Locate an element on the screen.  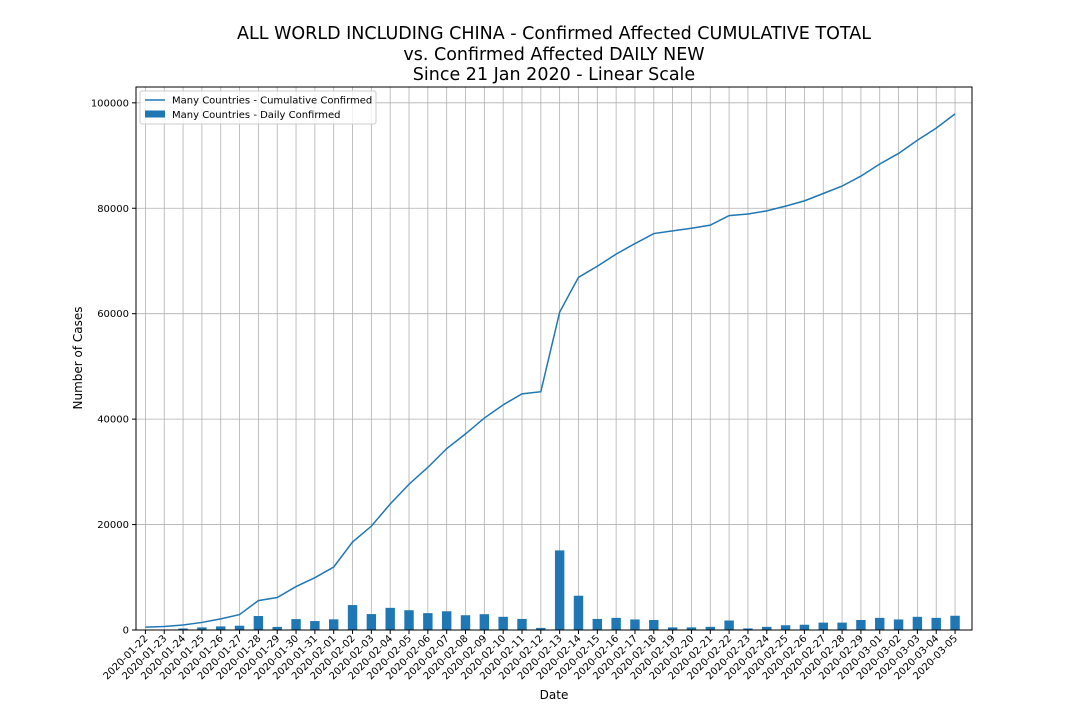
chart-title-line-3: Since 21 Jan 2020 - Linear Scale is located at coordinates (554, 75).